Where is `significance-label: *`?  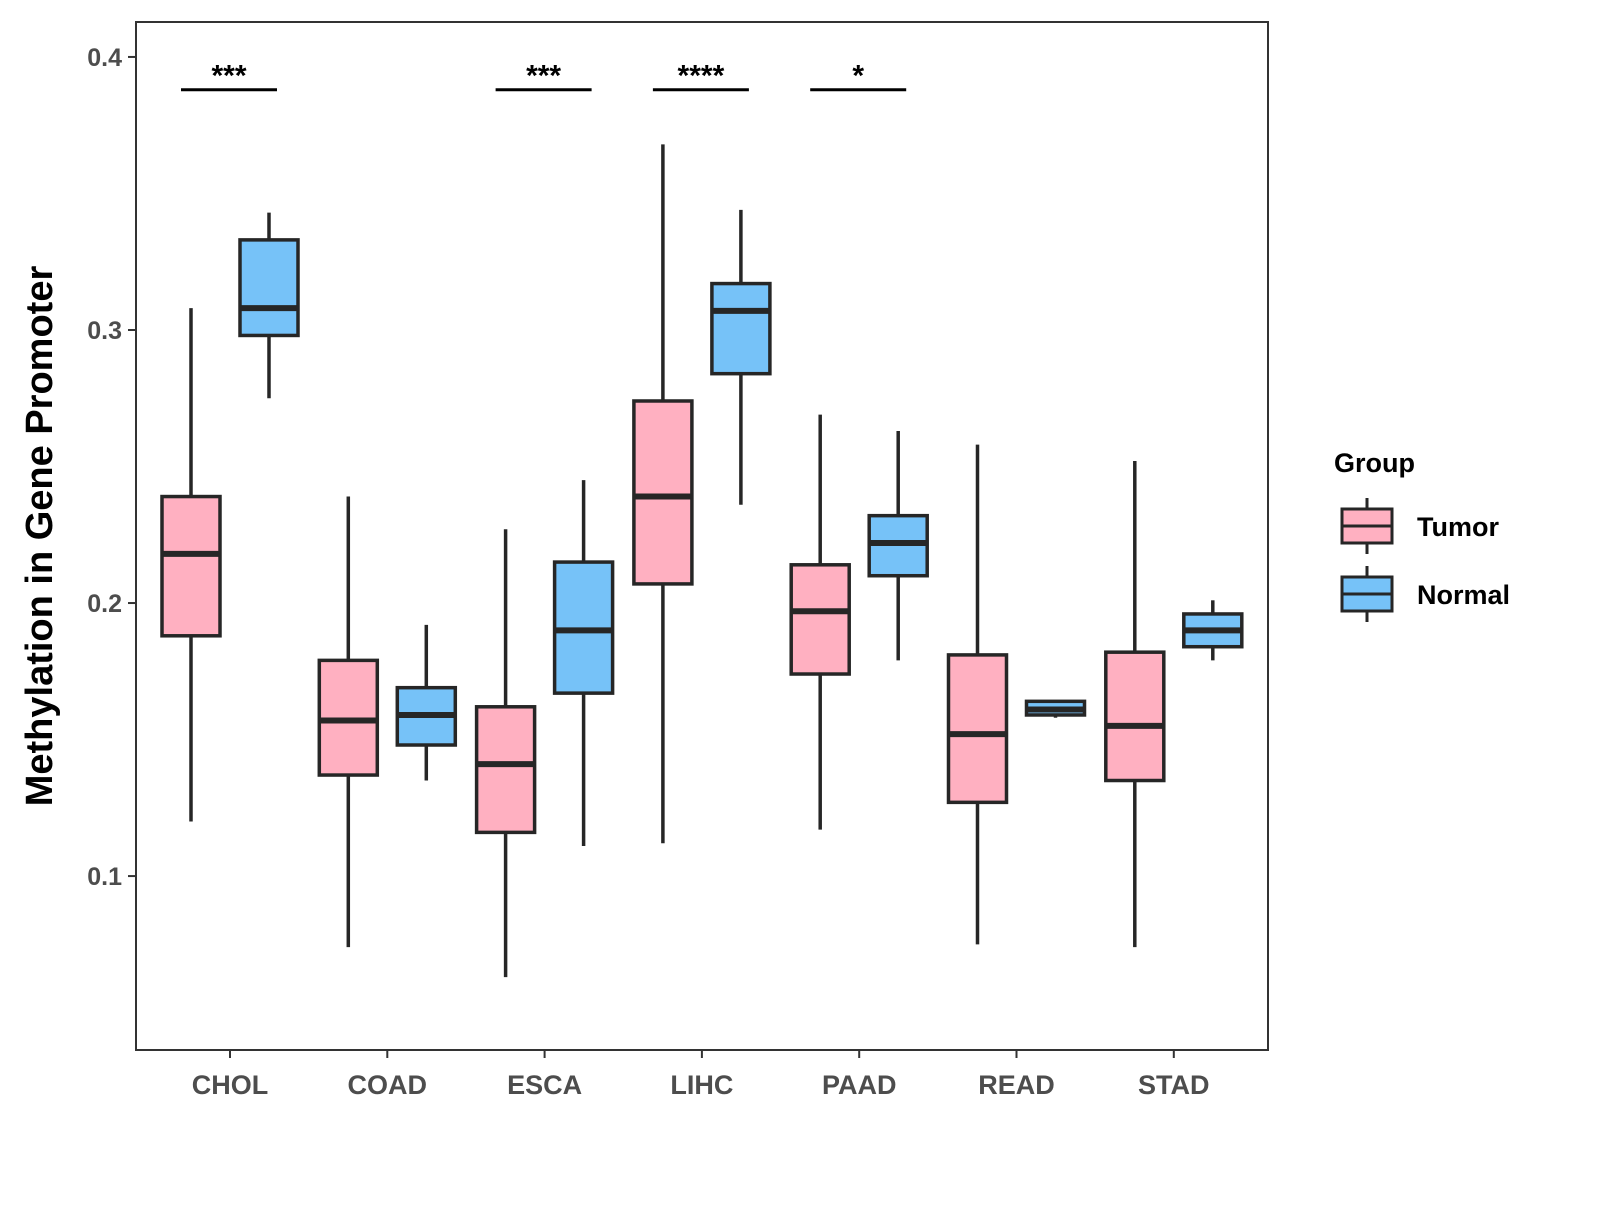 significance-label: * is located at coordinates (858, 76).